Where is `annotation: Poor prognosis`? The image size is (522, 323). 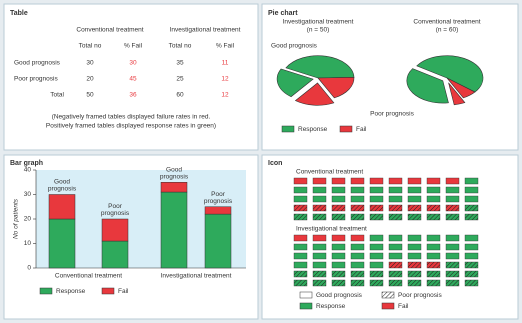 annotation: Poor prognosis is located at coordinates (392, 114).